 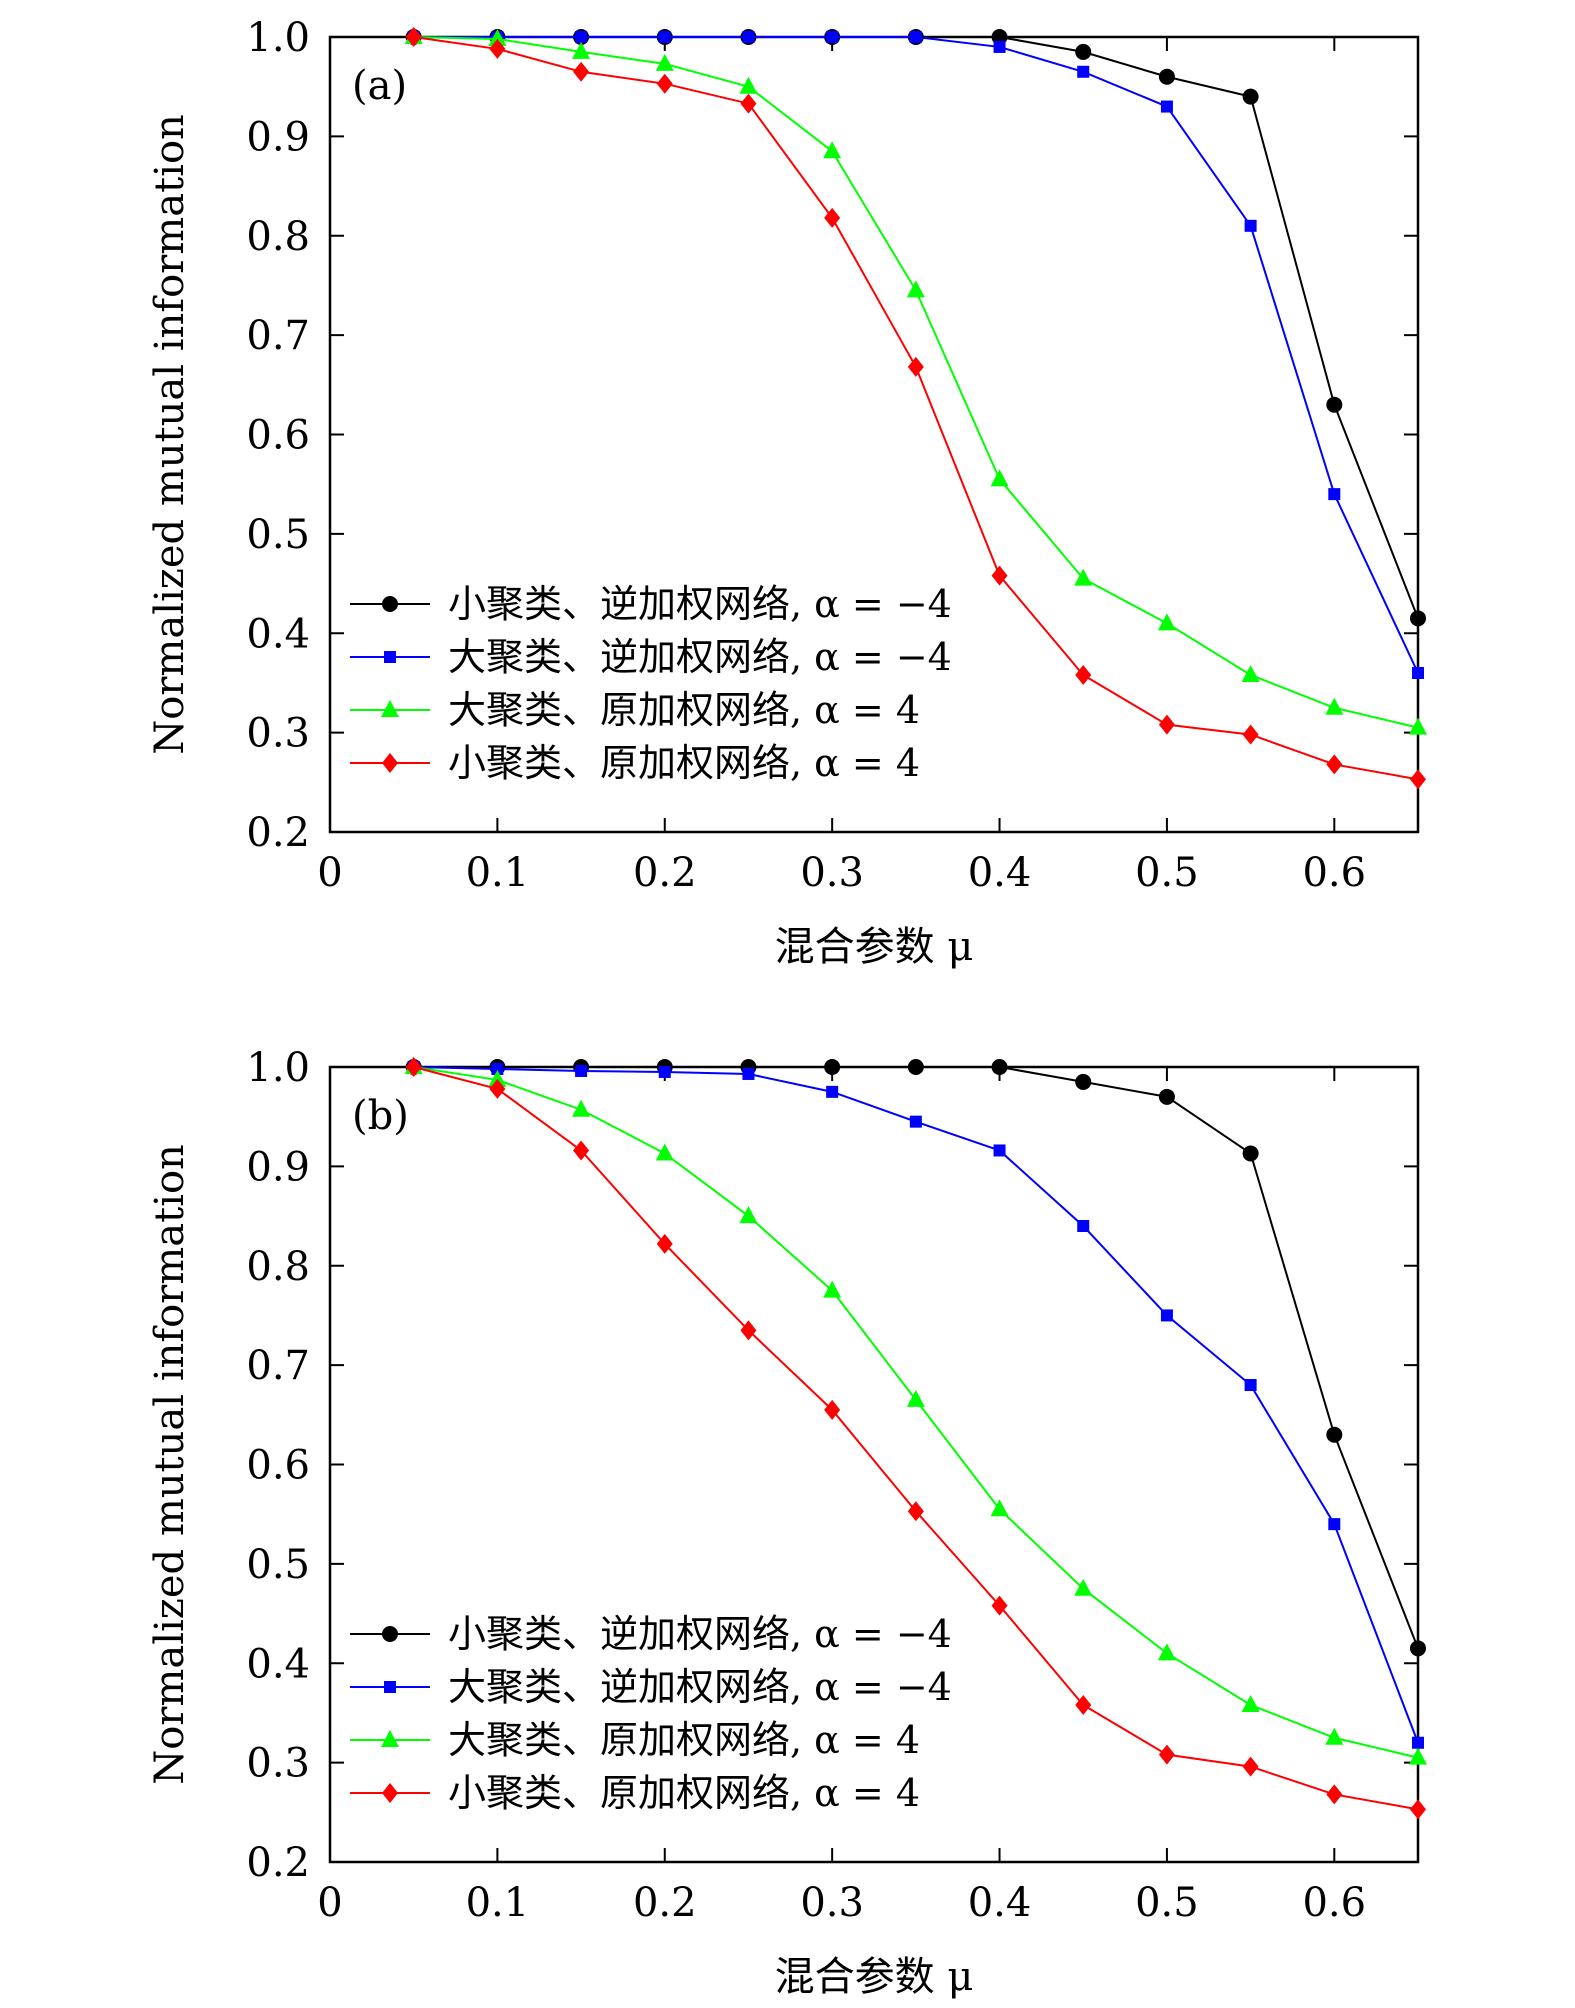 What do you see at coordinates (278, 734) in the screenshot?
I see `y-tick-label: 0.3` at bounding box center [278, 734].